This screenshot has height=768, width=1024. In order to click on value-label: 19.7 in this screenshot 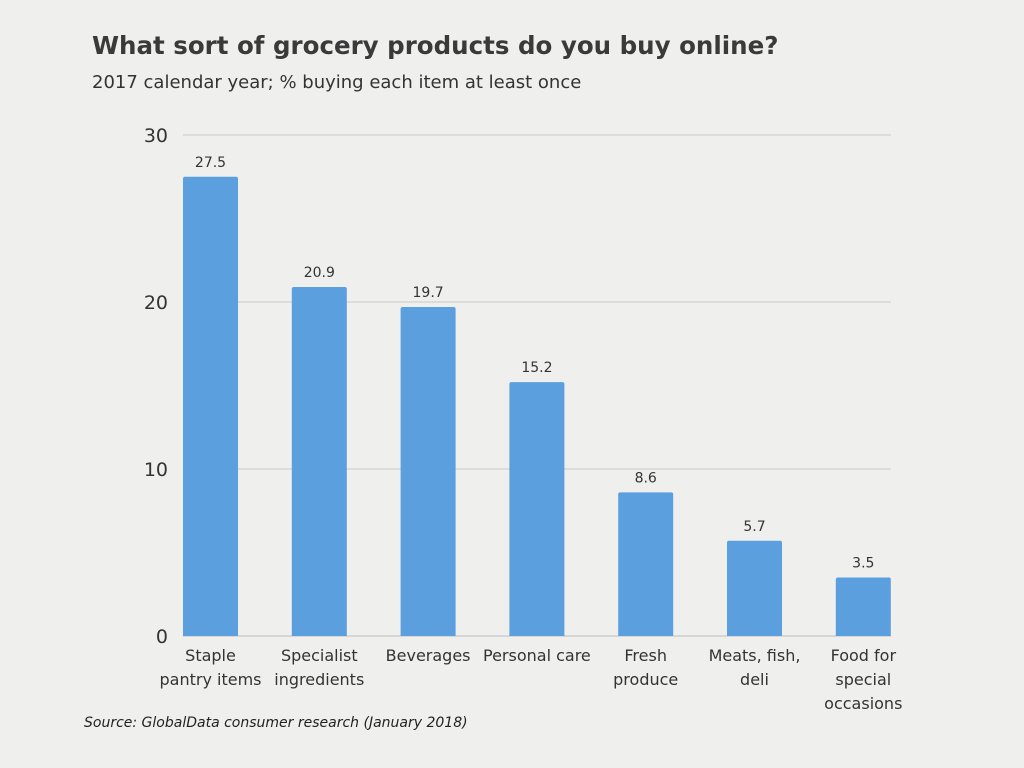, I will do `click(428, 293)`.